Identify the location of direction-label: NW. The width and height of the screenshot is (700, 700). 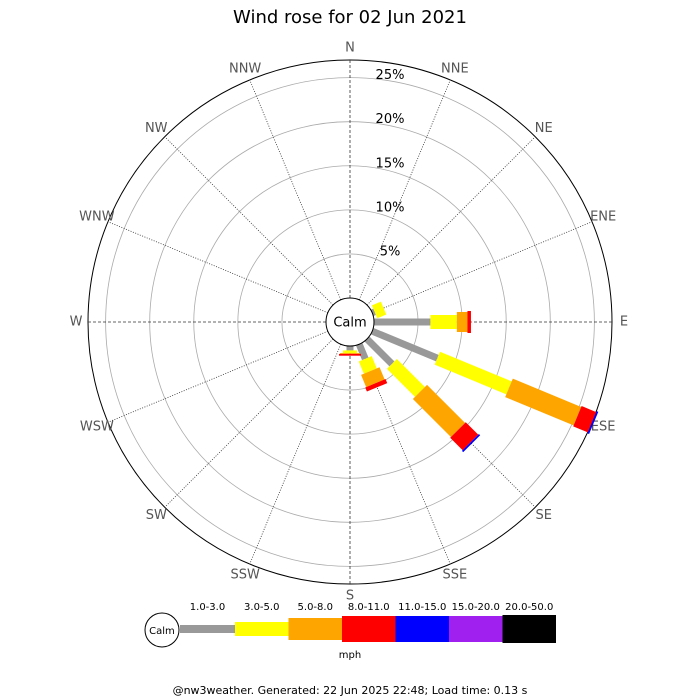
(156, 128).